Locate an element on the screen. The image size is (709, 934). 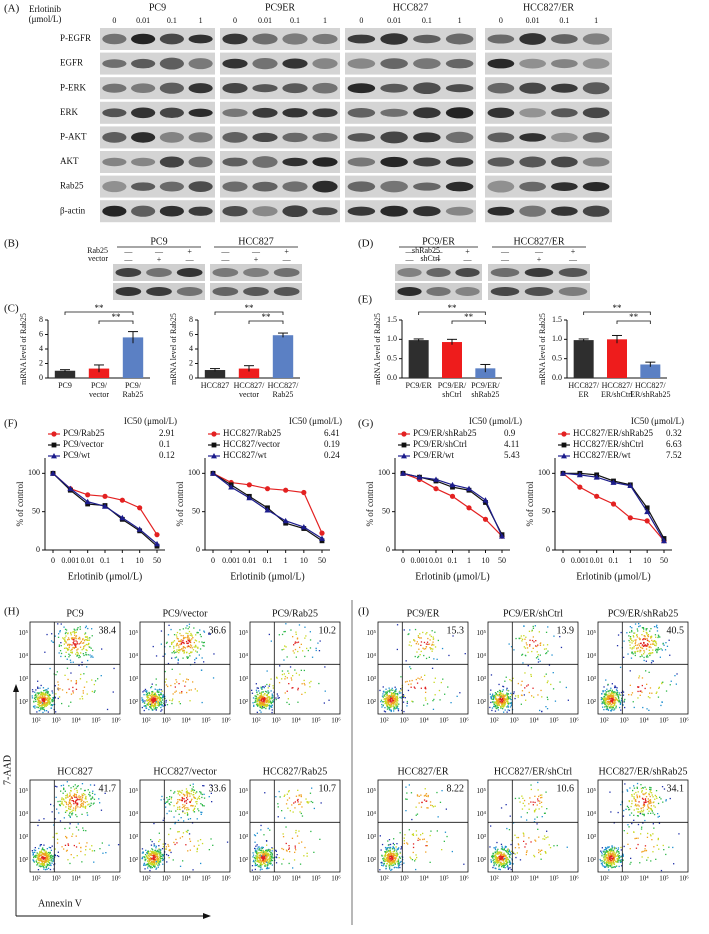
flow-y-tick-label: 10³ is located at coordinates (23, 837).